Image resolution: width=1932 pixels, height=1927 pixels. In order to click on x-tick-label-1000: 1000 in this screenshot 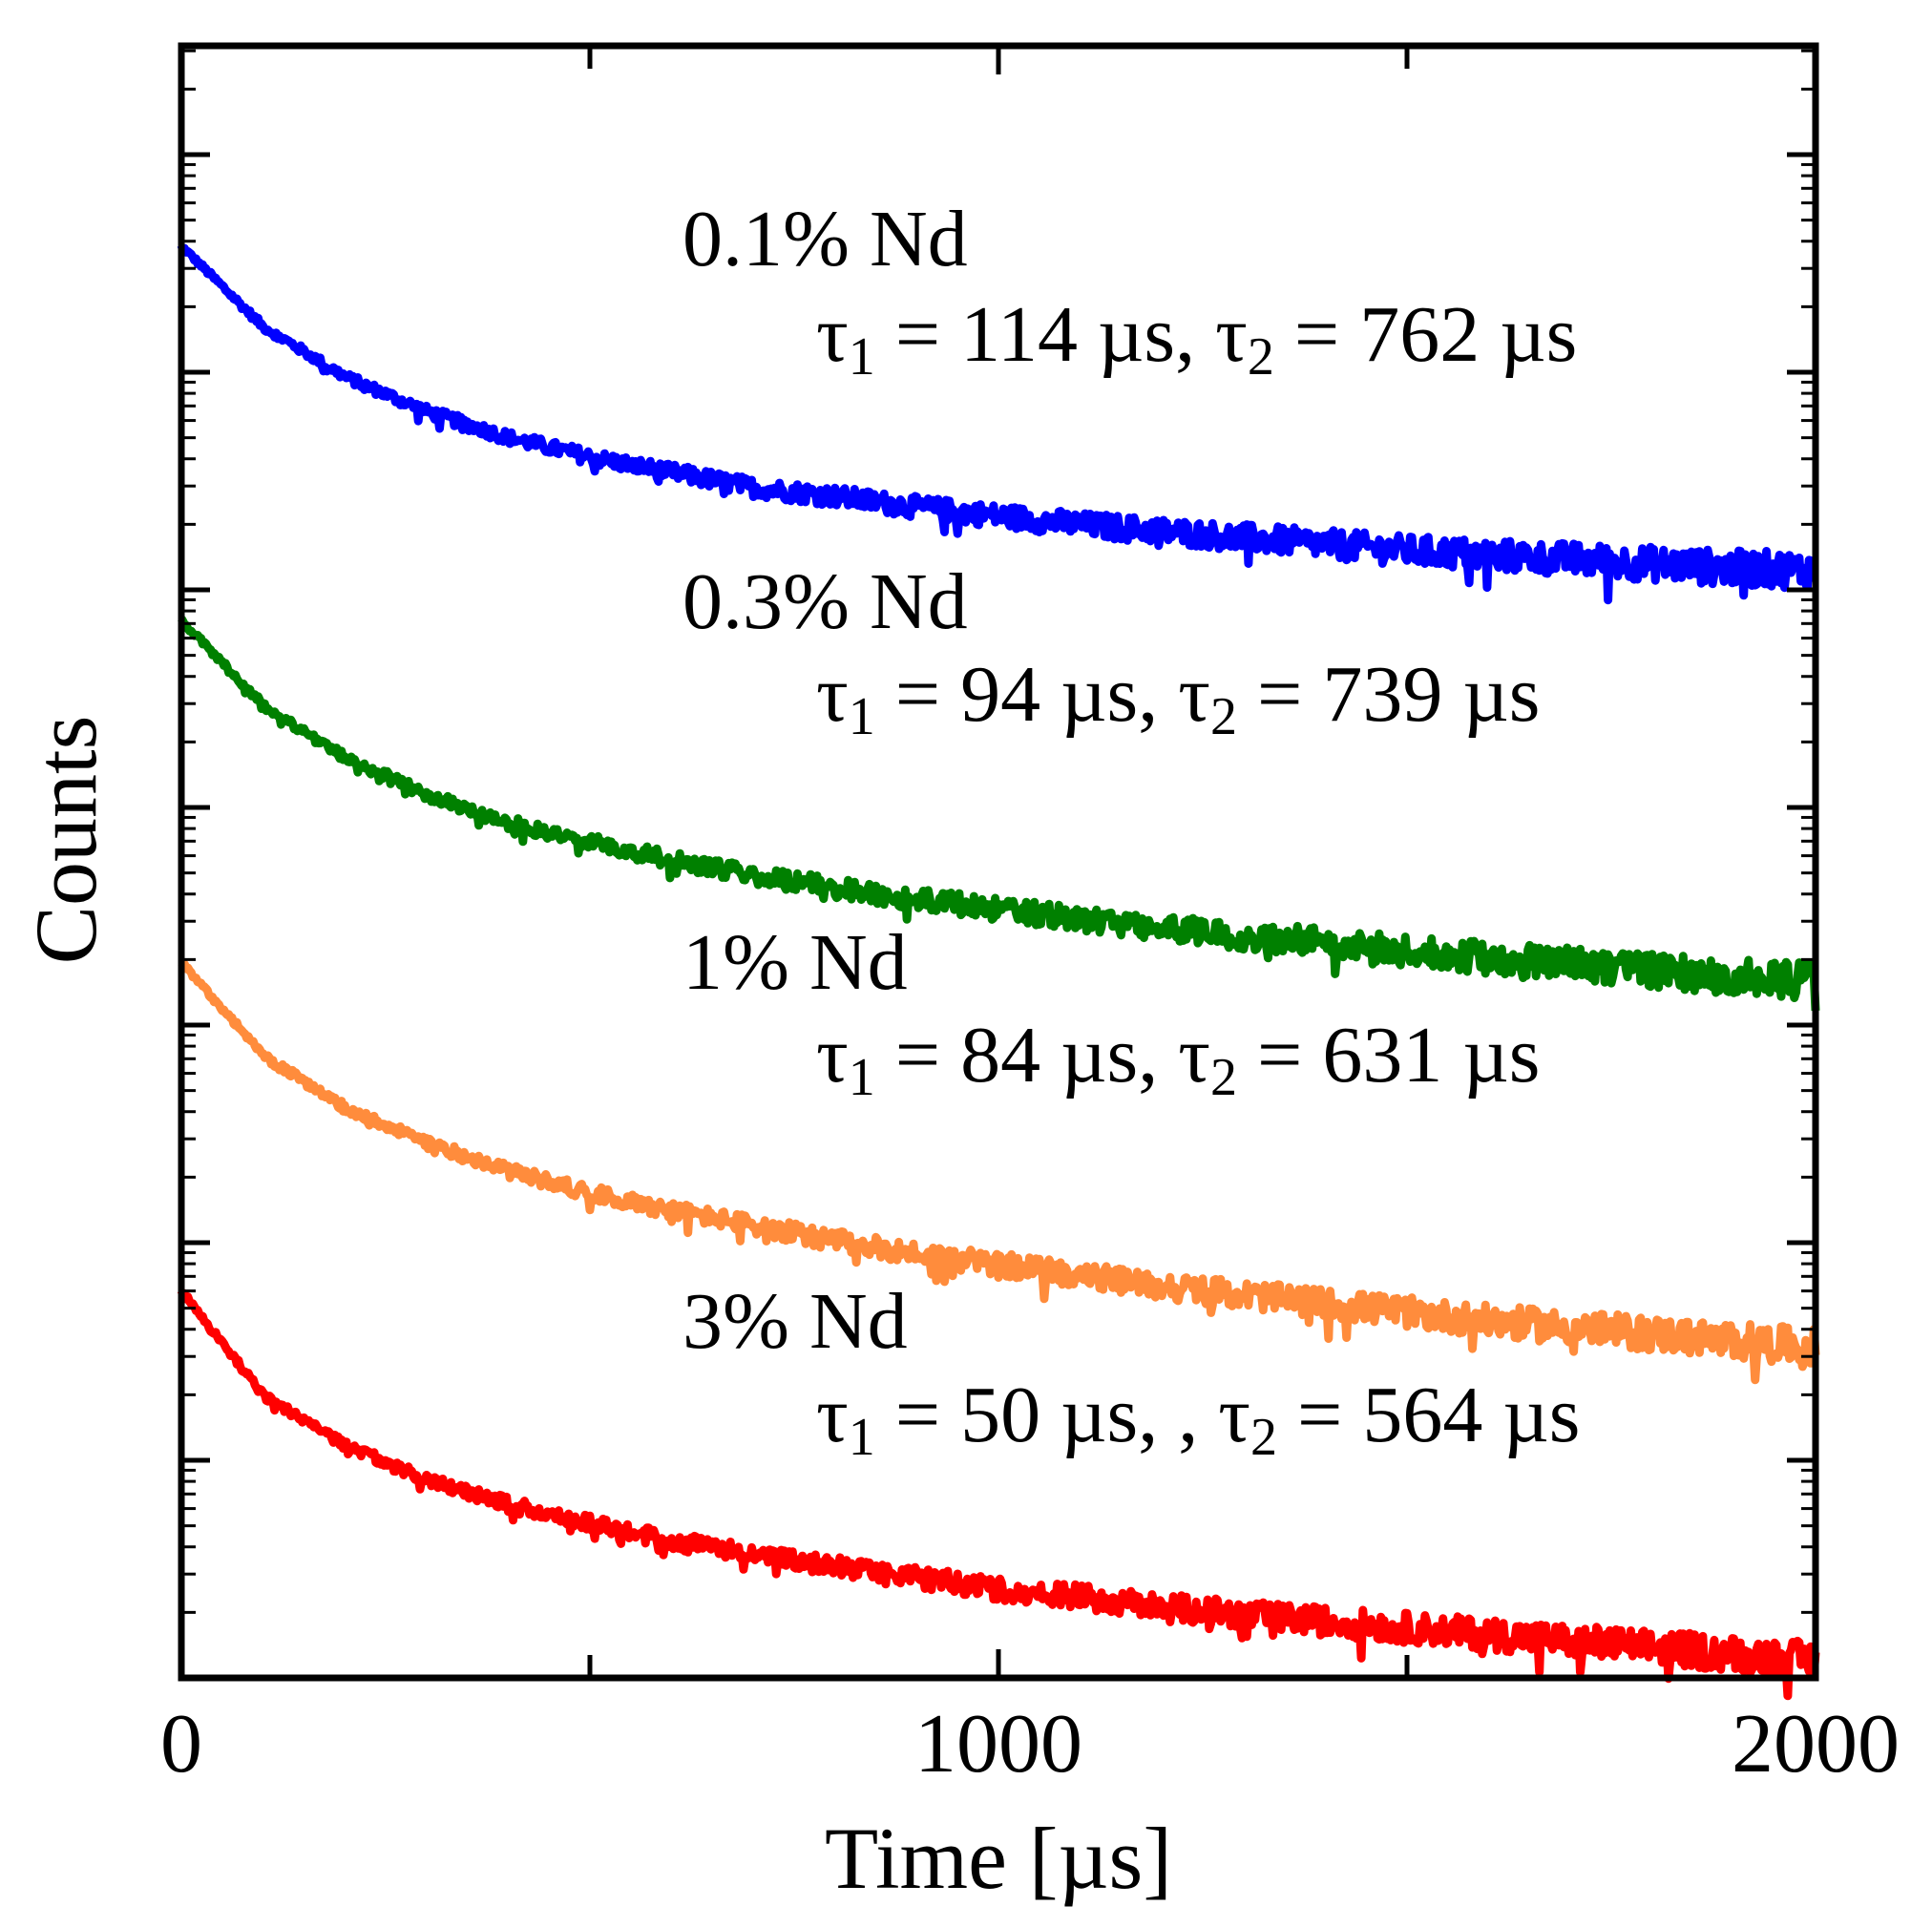, I will do `click(998, 1744)`.